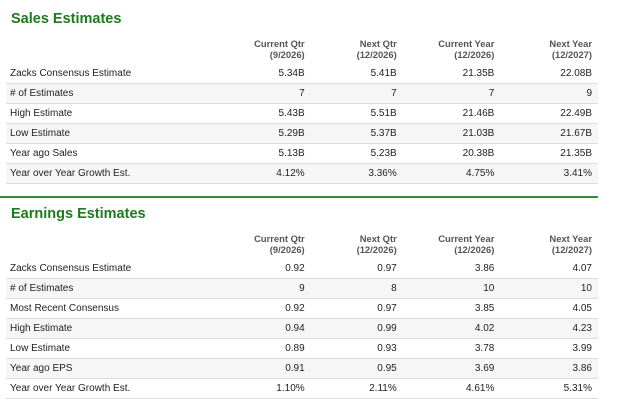  I want to click on table-row: # of Estimates 9 8 10 10, so click(302, 288).